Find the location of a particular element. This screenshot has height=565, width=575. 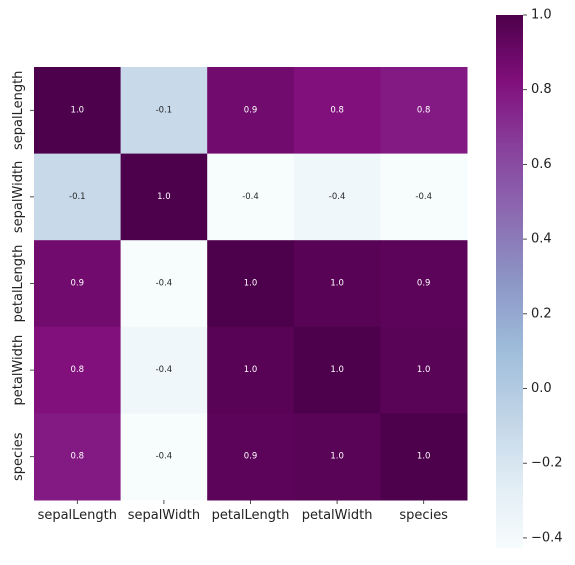

colorbar-tick-label: 0.0 is located at coordinates (541, 388).